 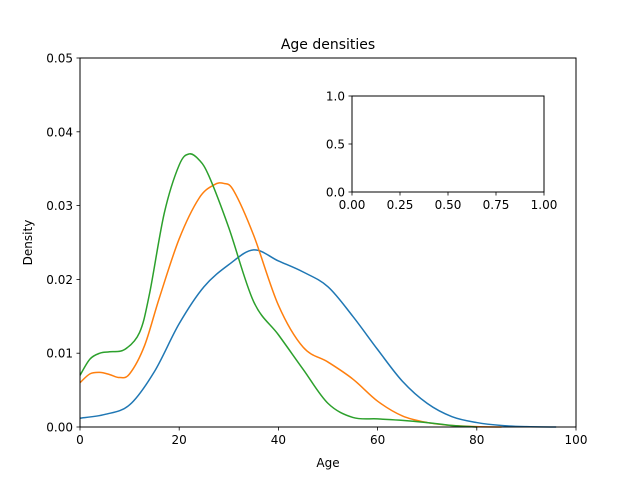 I want to click on inset-x-tick-label: 0.75, so click(x=496, y=205).